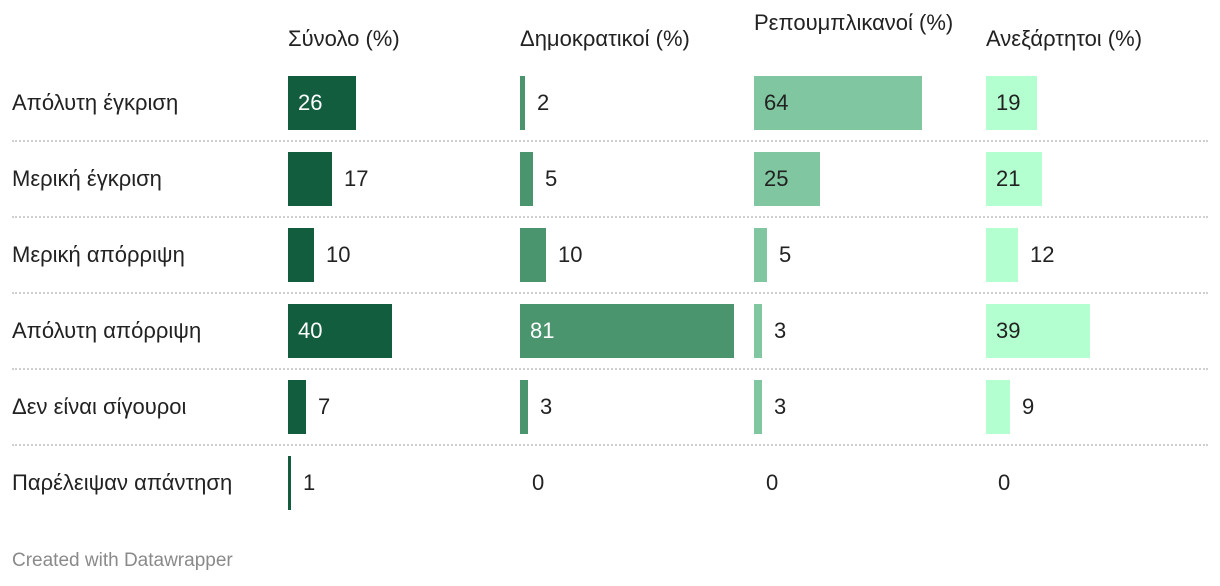 The height and width of the screenshot is (586, 1220). What do you see at coordinates (99, 406) in the screenshot?
I see `row-label: Δεν είναι σίγουροι` at bounding box center [99, 406].